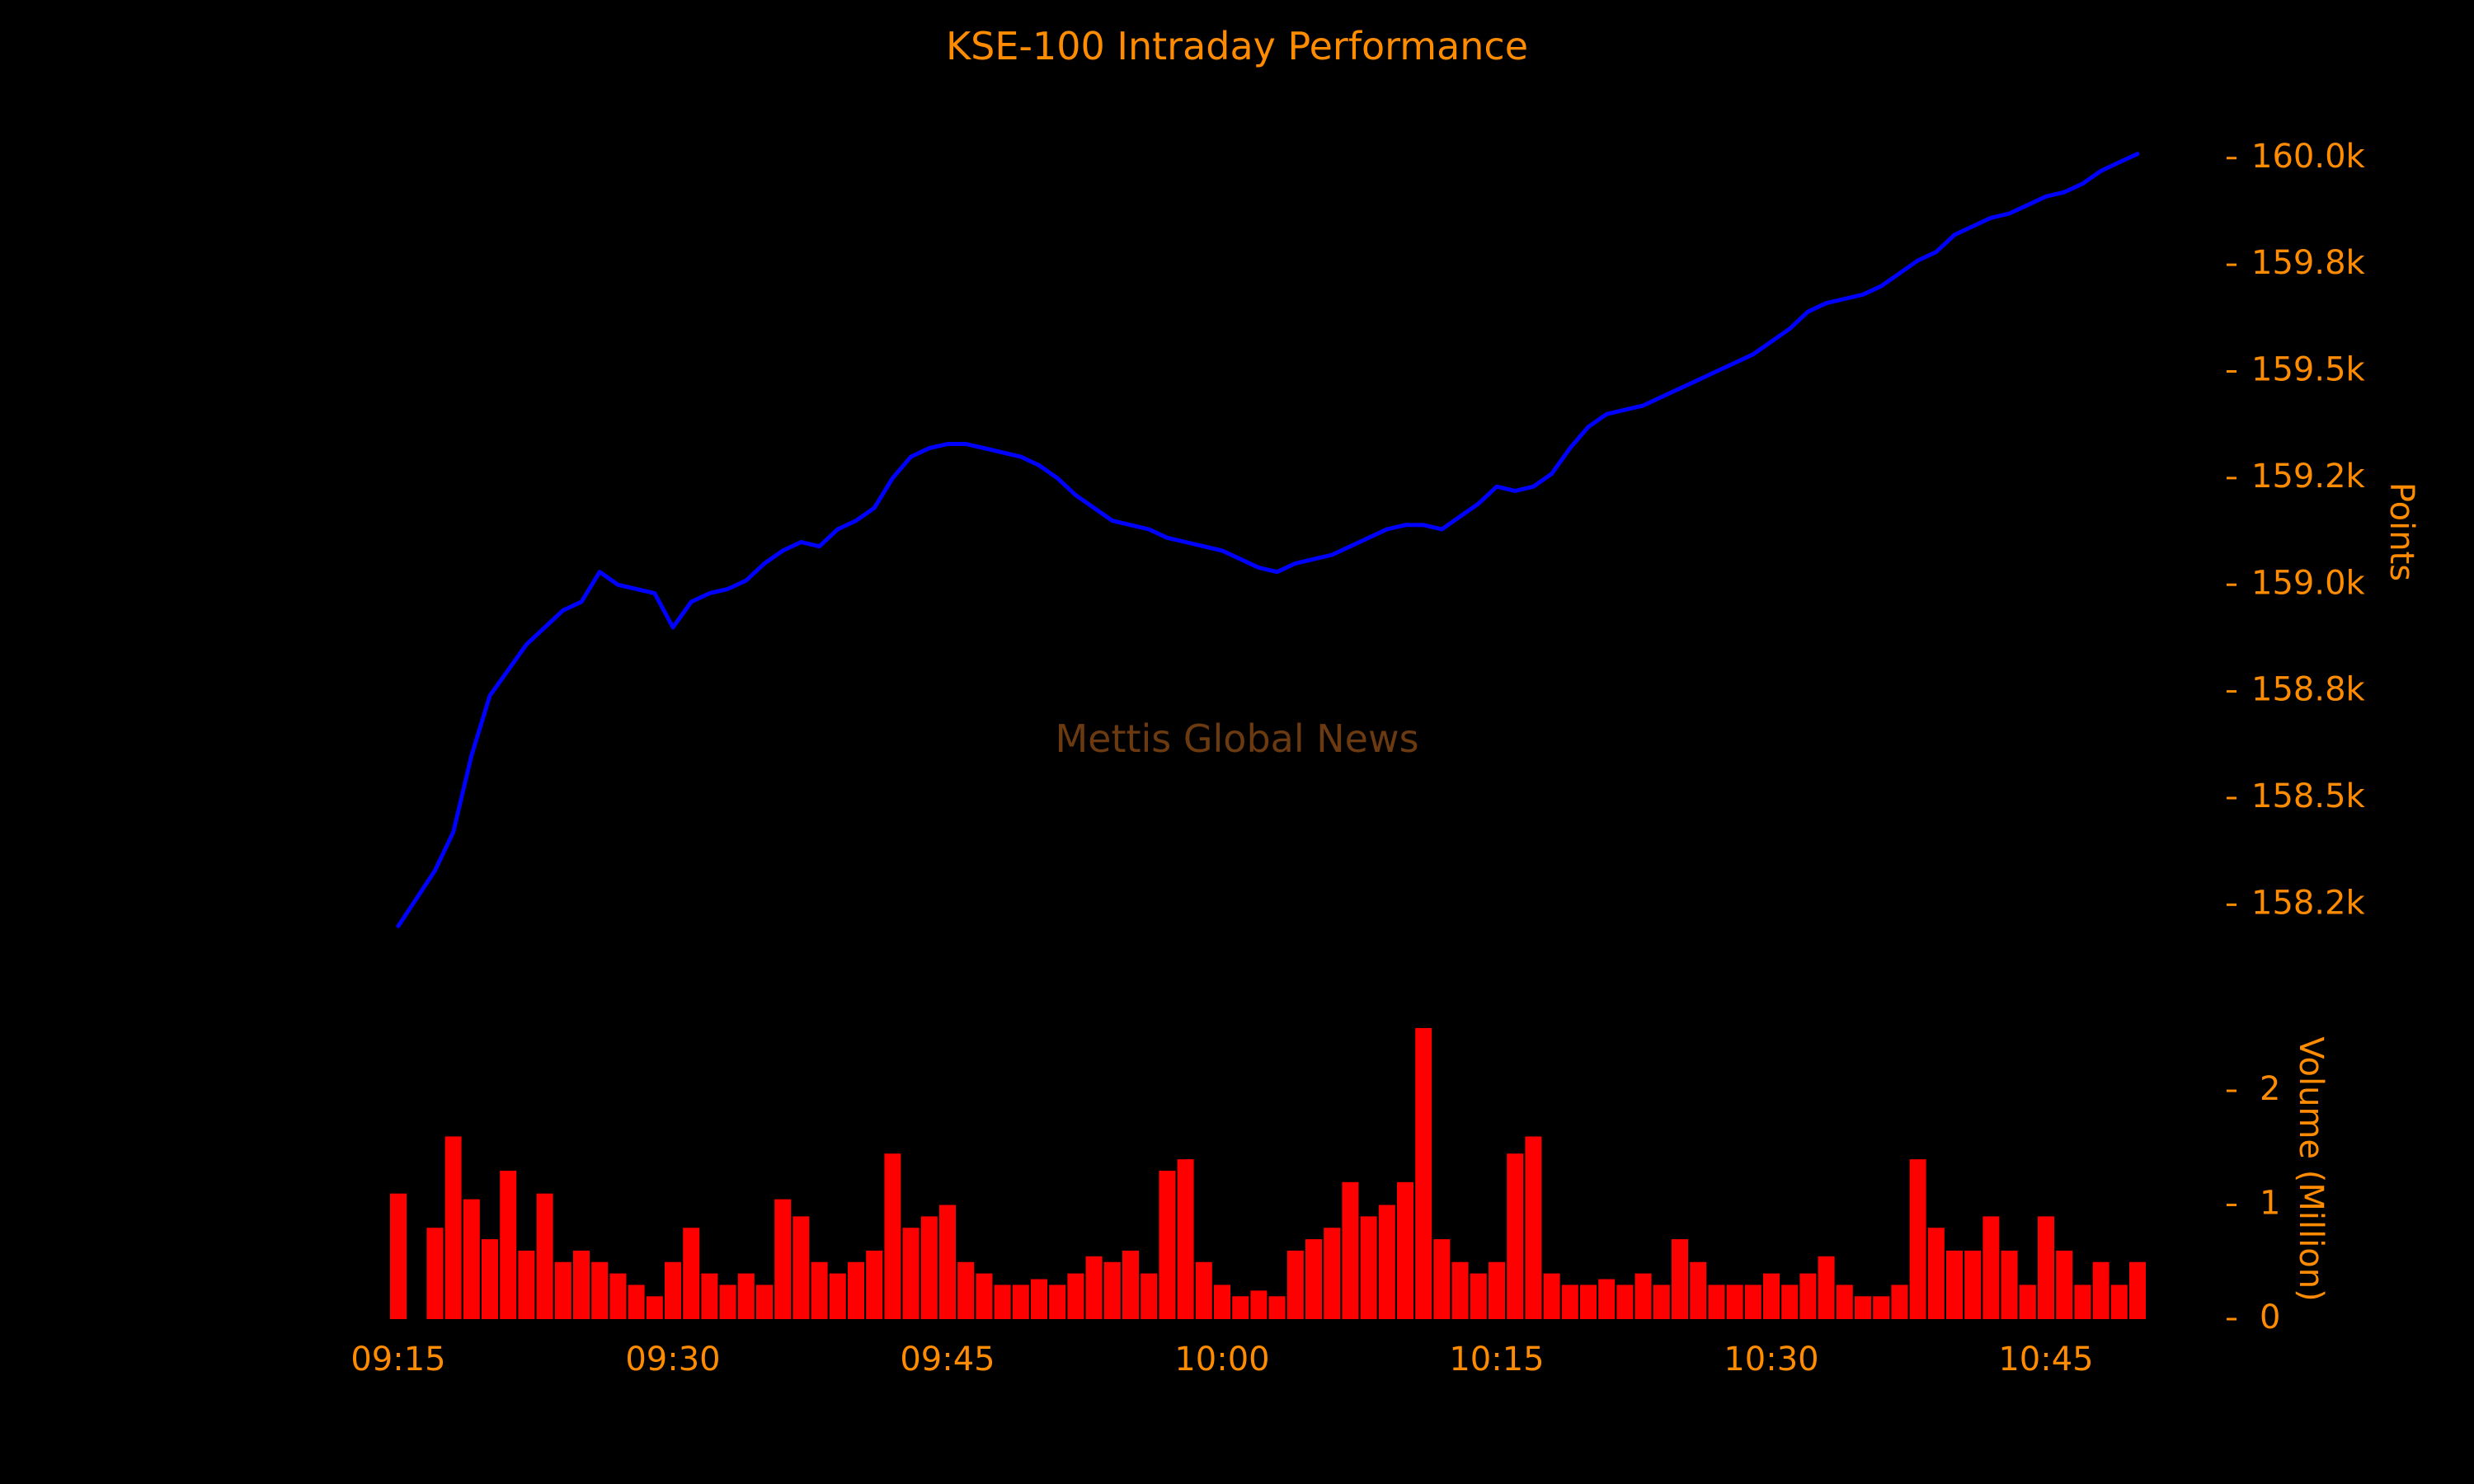 This screenshot has height=1484, width=2474. I want to click on price-tick-label: 158.5k, so click(2308, 796).